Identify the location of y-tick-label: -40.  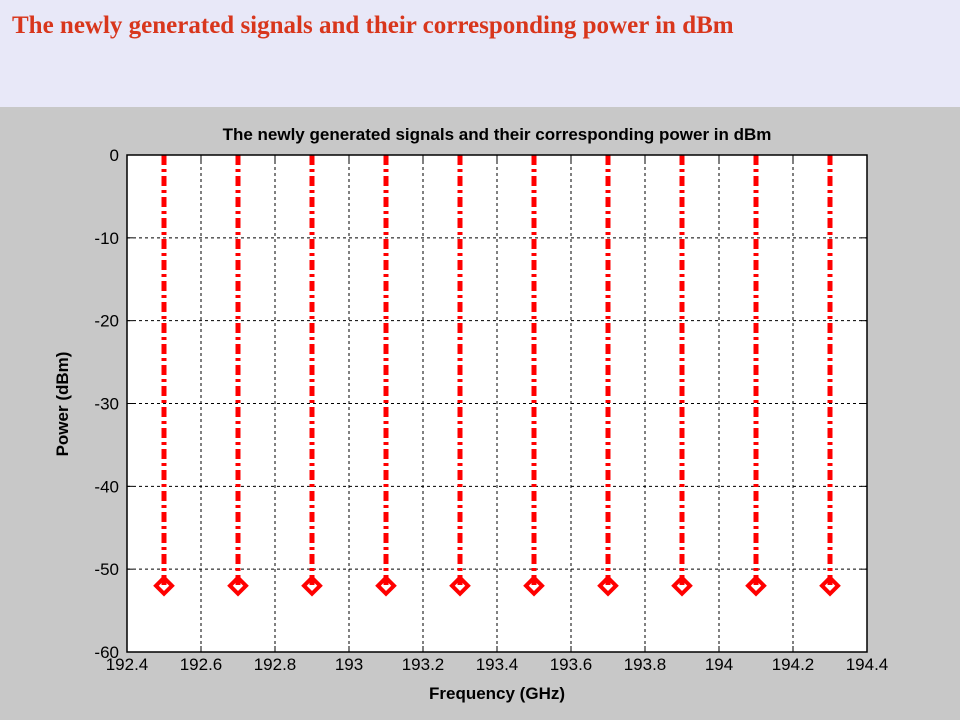
(106, 486).